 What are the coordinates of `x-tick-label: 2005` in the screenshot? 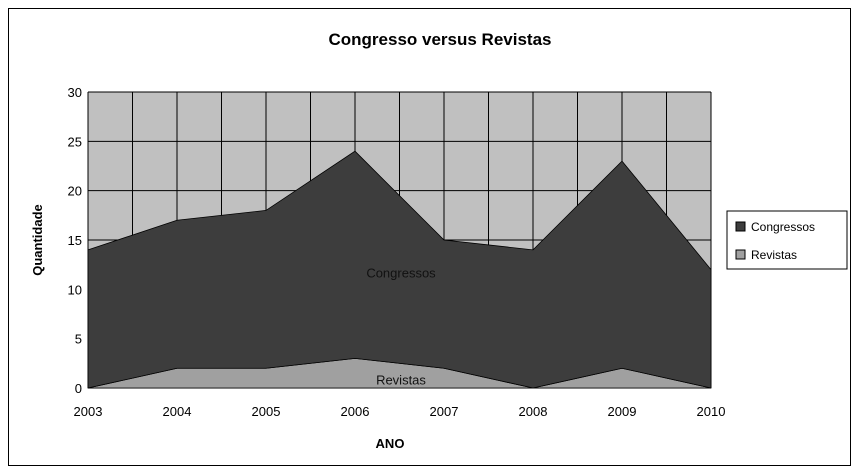 It's located at (266, 411).